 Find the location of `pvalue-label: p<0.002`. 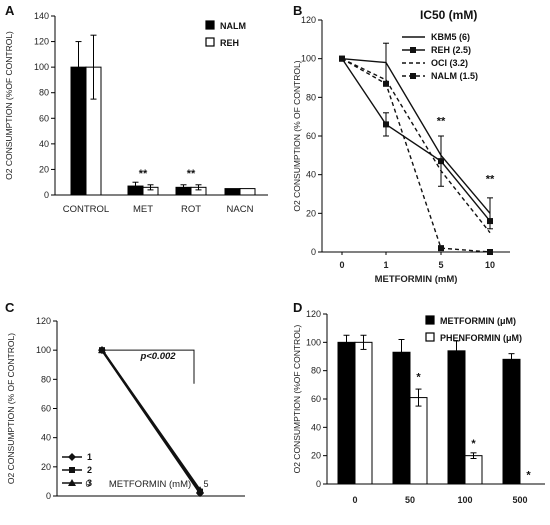

pvalue-label: p<0.002 is located at coordinates (157, 356).